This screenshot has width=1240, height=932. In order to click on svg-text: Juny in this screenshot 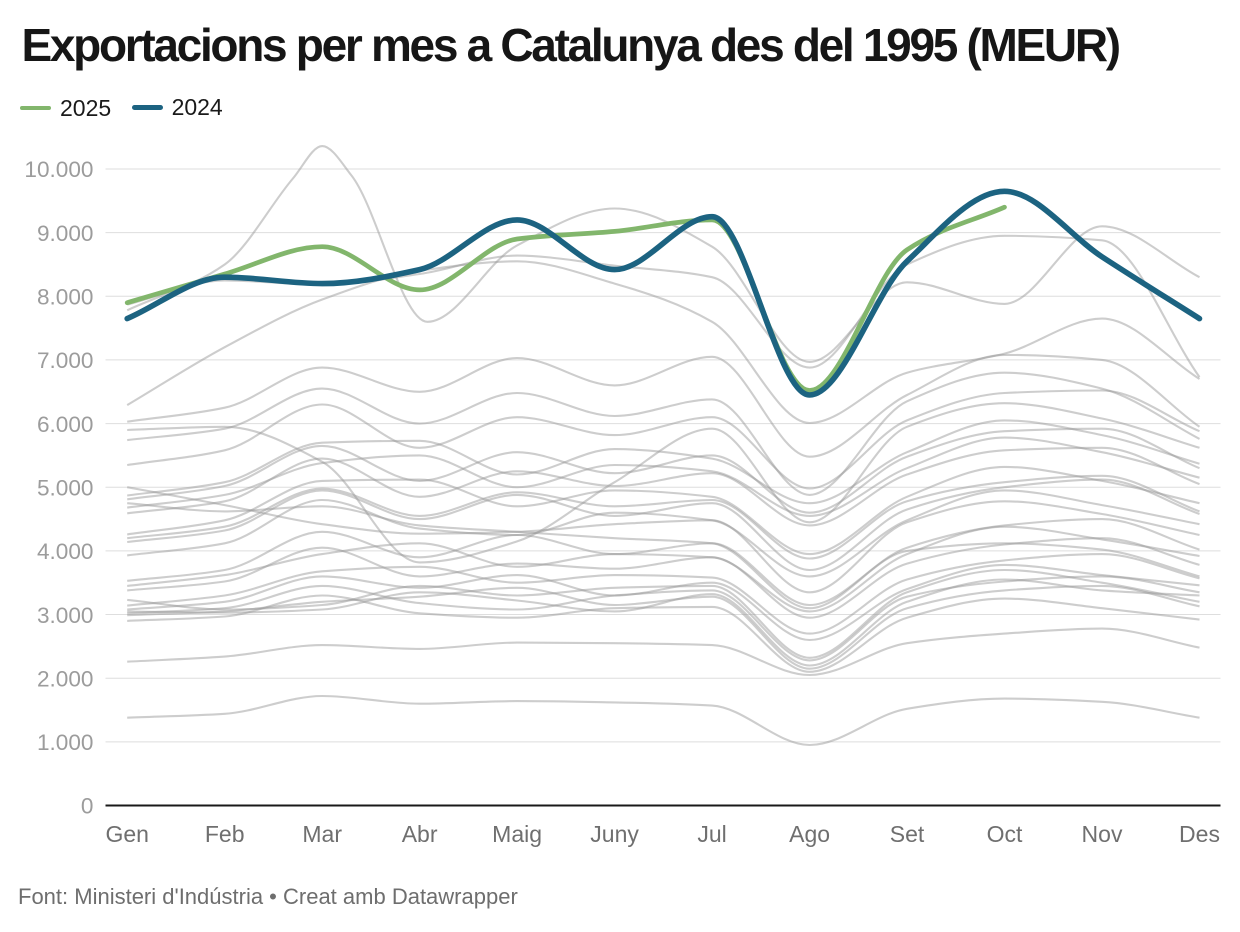, I will do `click(614, 834)`.